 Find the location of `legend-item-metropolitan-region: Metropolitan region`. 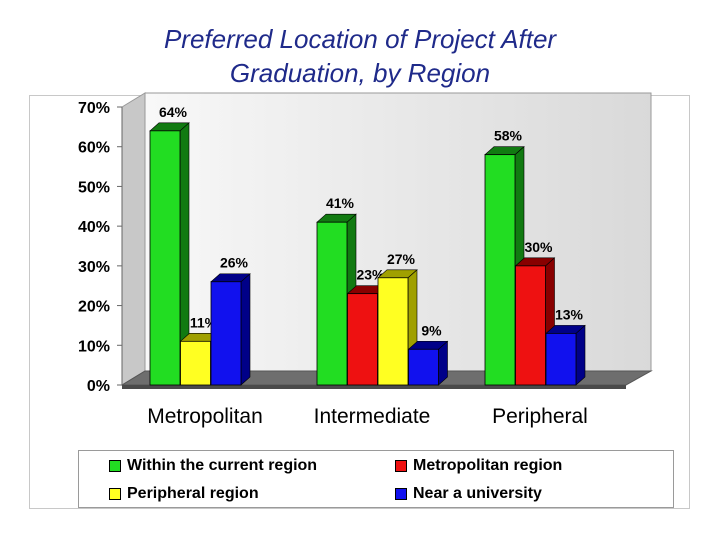

legend-item-metropolitan-region: Metropolitan region is located at coordinates (478, 466).